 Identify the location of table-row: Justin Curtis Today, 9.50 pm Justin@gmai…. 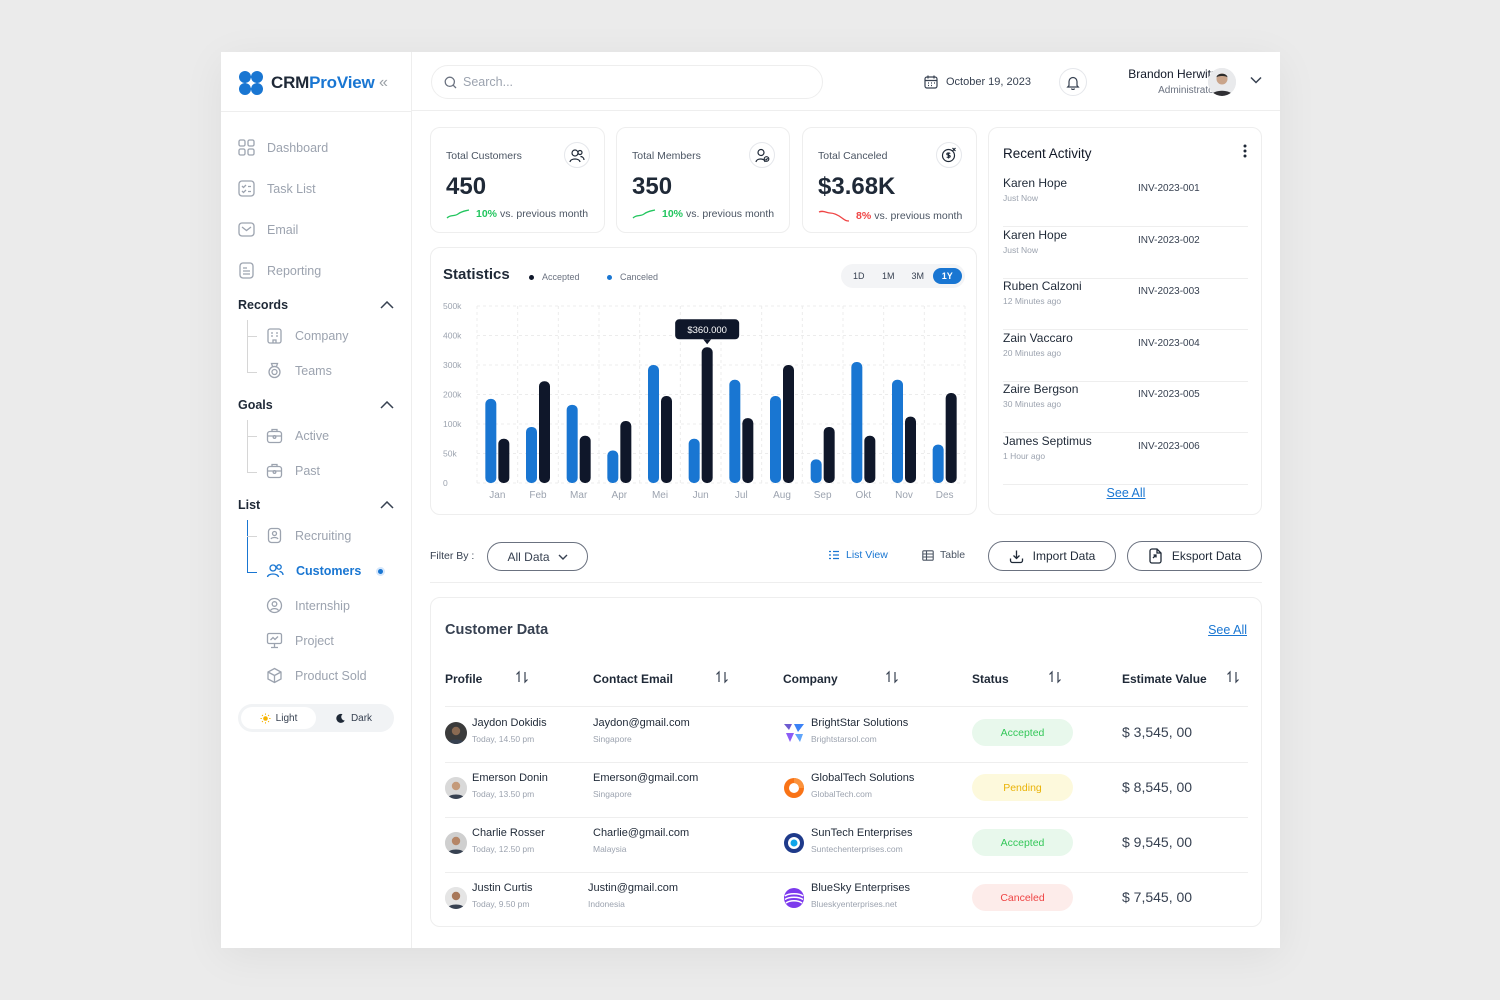
(847, 909).